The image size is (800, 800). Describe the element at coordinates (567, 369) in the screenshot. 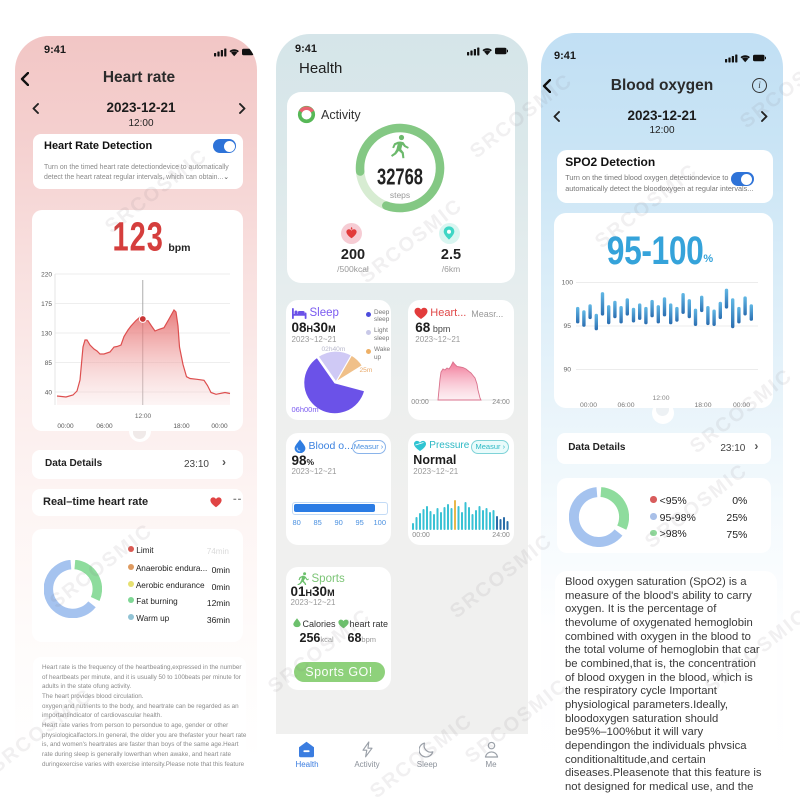

I see `svg-text: 90` at that location.